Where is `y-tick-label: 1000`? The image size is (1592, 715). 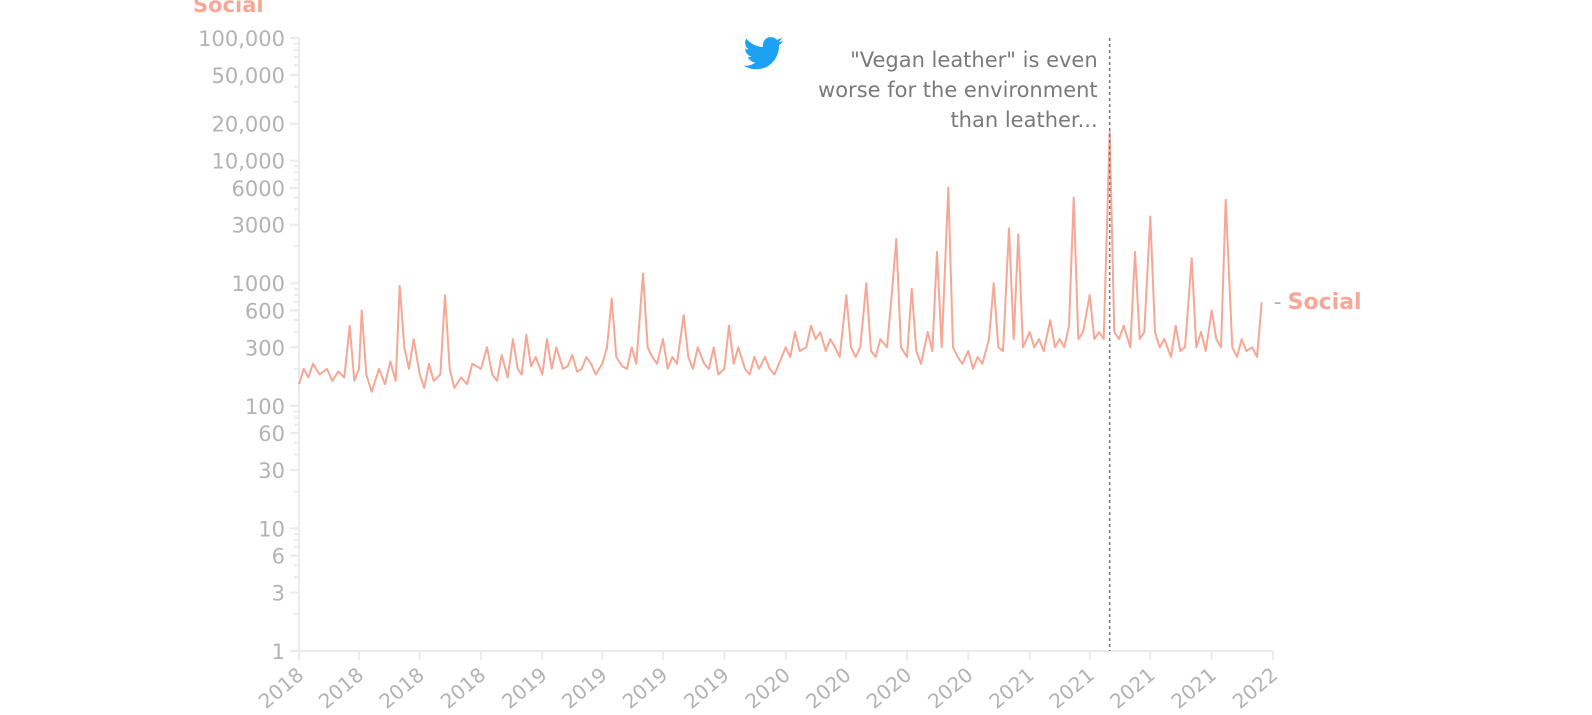
y-tick-label: 1000 is located at coordinates (258, 284).